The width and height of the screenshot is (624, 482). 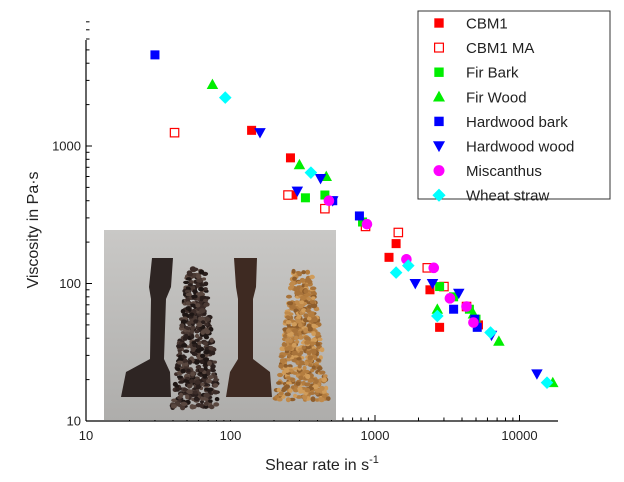 What do you see at coordinates (517, 122) in the screenshot?
I see `legend-entry-label: Hardwood bark` at bounding box center [517, 122].